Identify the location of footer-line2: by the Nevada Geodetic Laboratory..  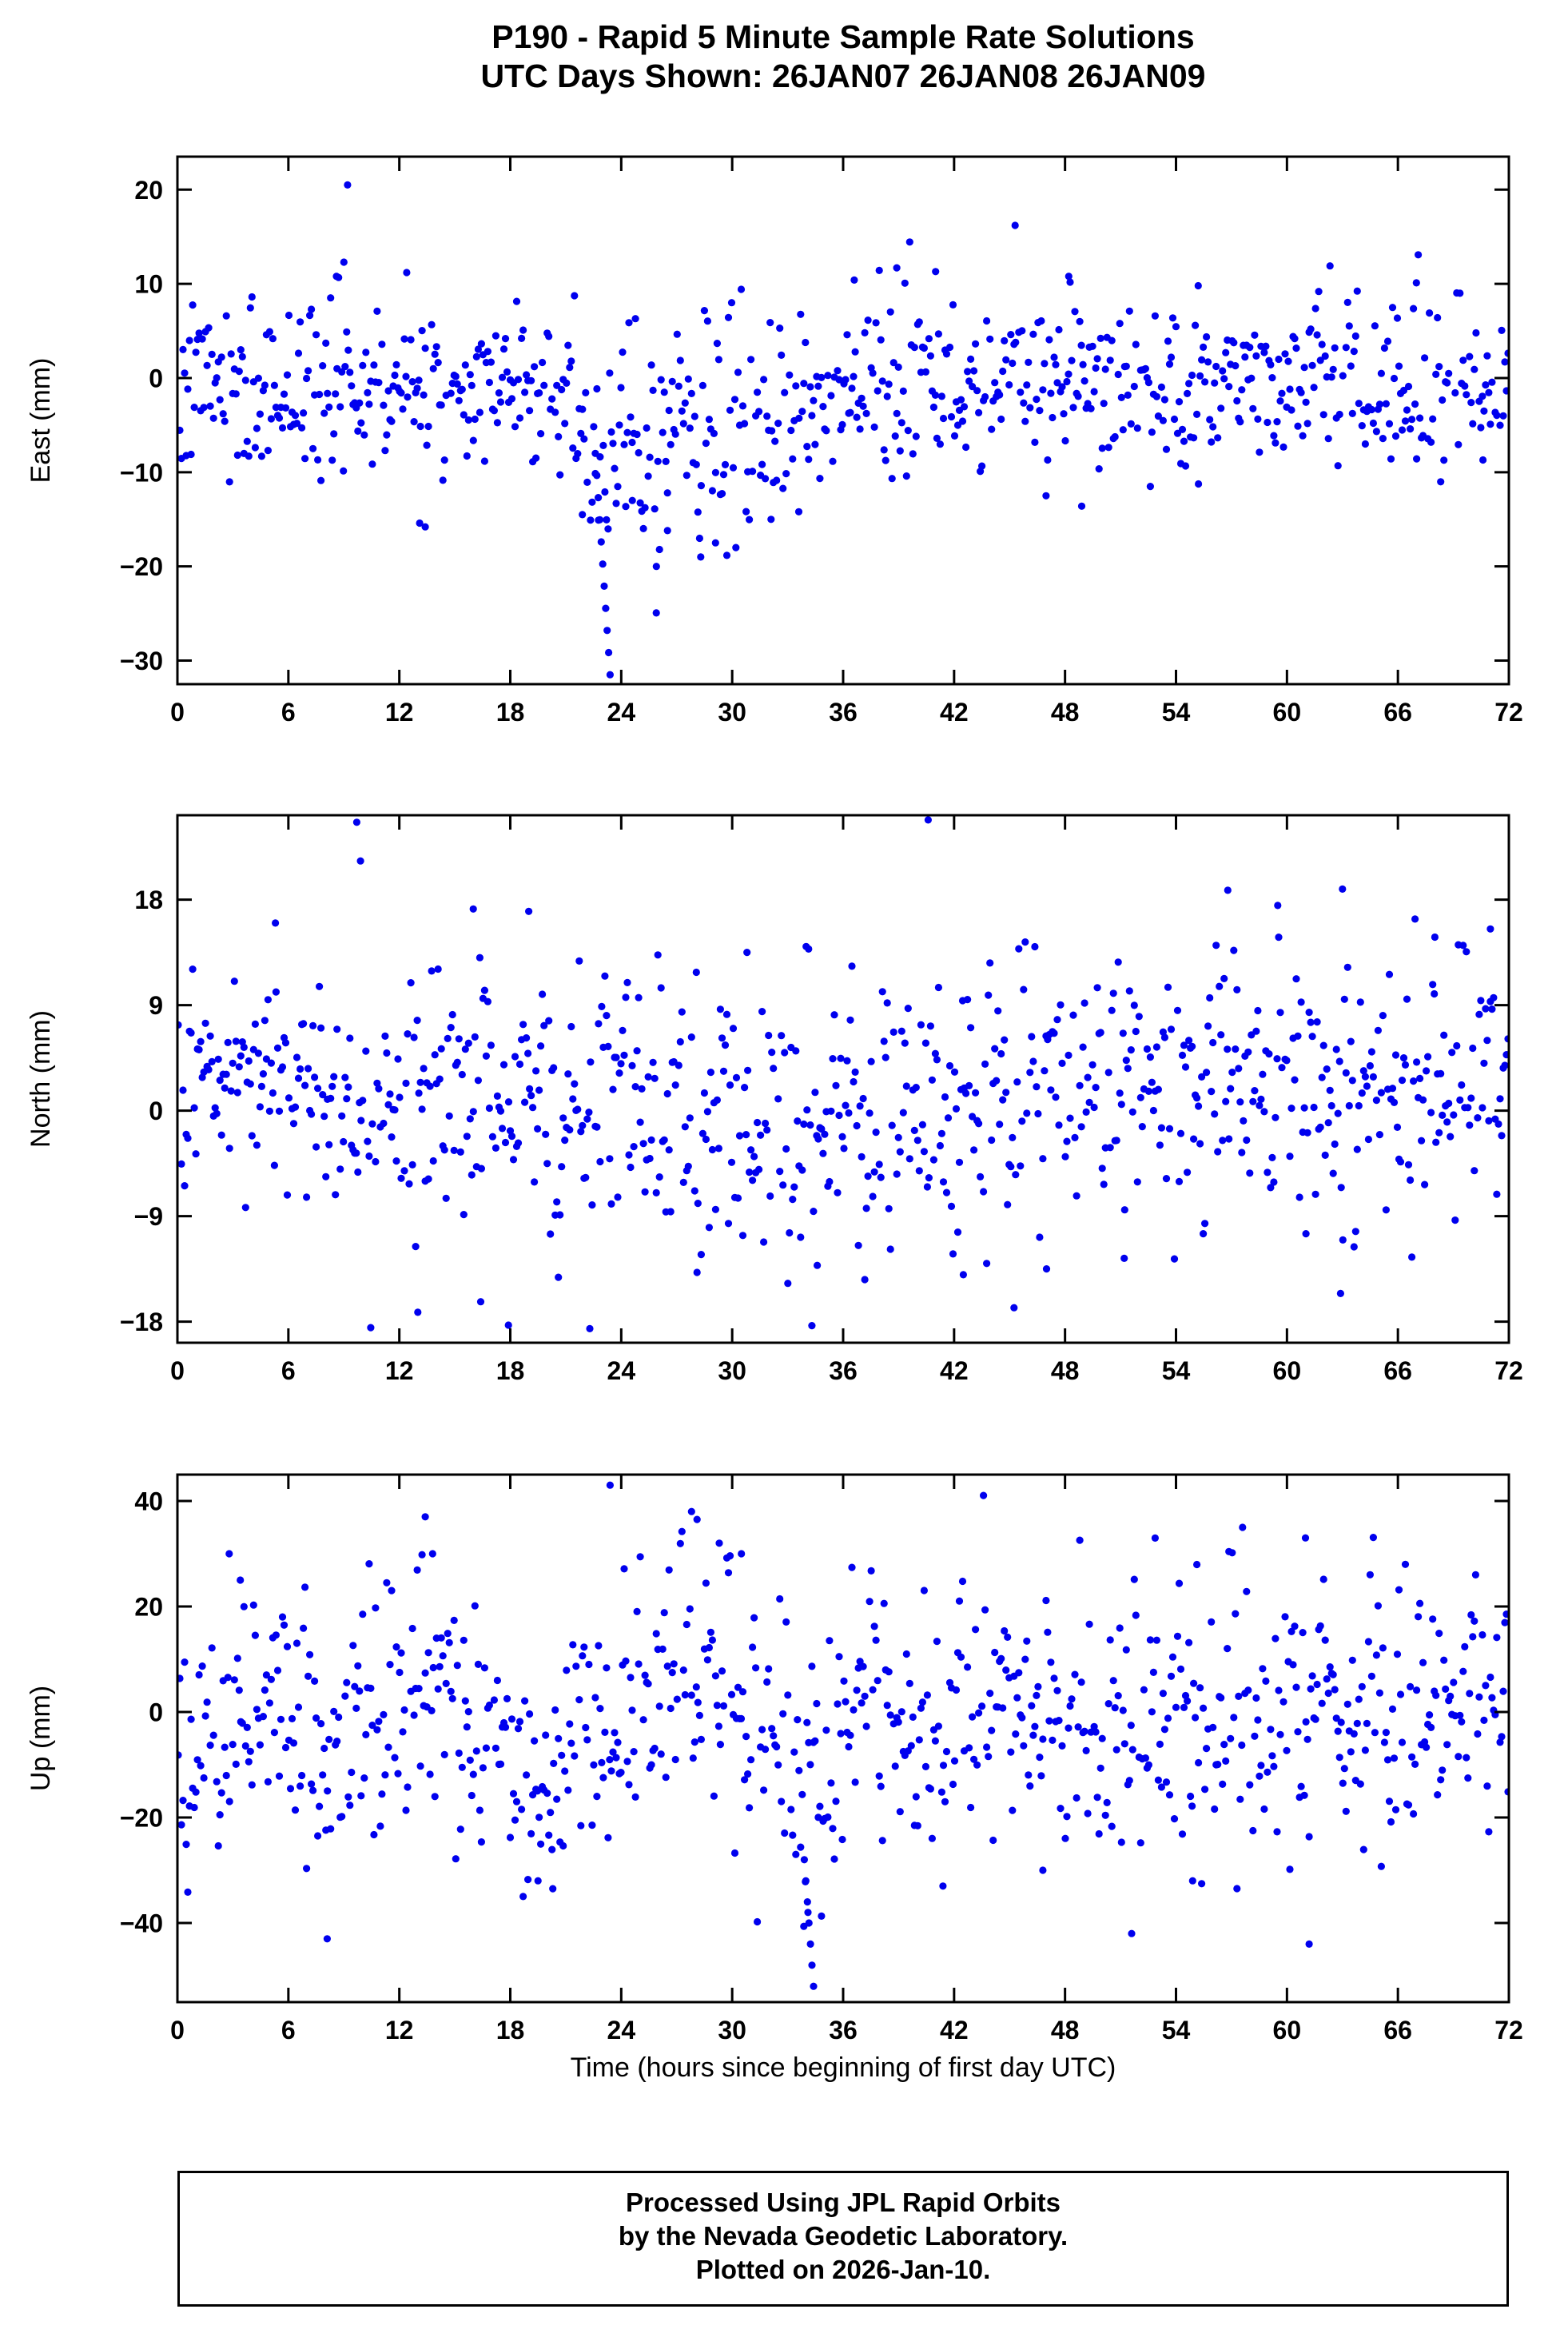
(844, 2236).